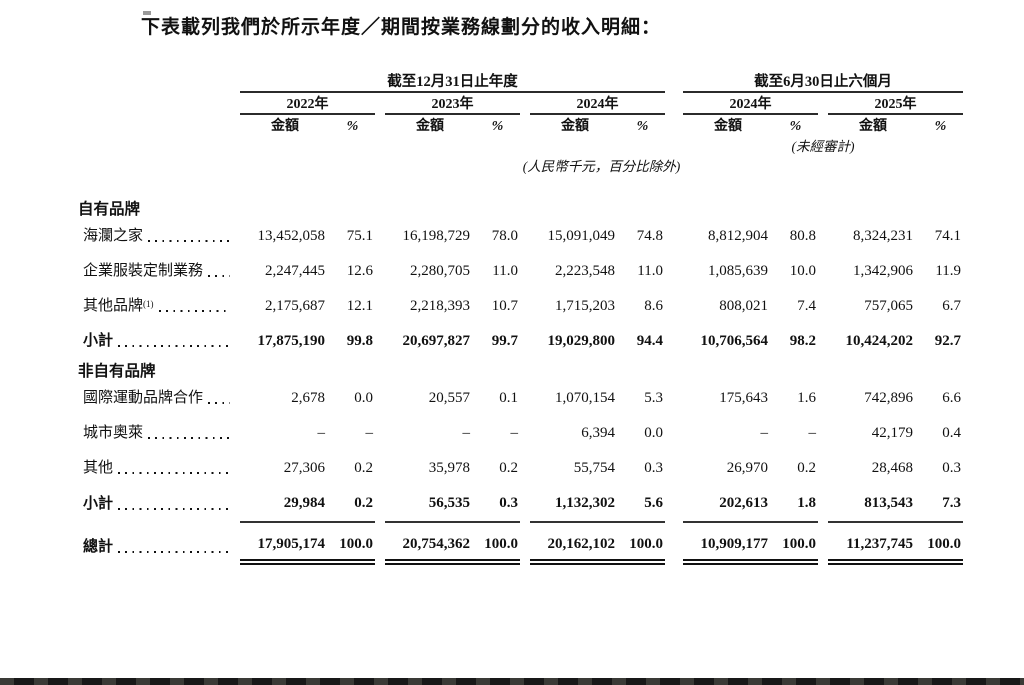 This screenshot has width=1024, height=685. Describe the element at coordinates (304, 468) in the screenshot. I see `amount-cell: 27,306` at that location.